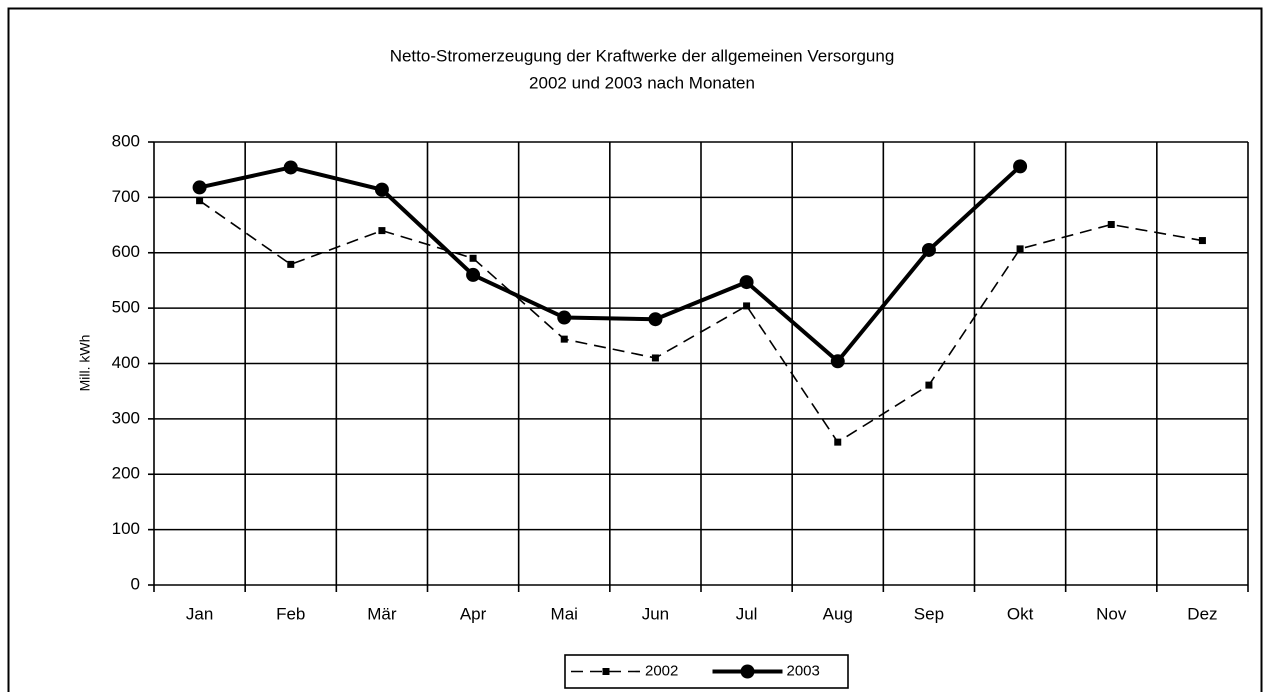 The width and height of the screenshot is (1270, 692). Describe the element at coordinates (929, 613) in the screenshot. I see `x-tick-label: Sep` at that location.